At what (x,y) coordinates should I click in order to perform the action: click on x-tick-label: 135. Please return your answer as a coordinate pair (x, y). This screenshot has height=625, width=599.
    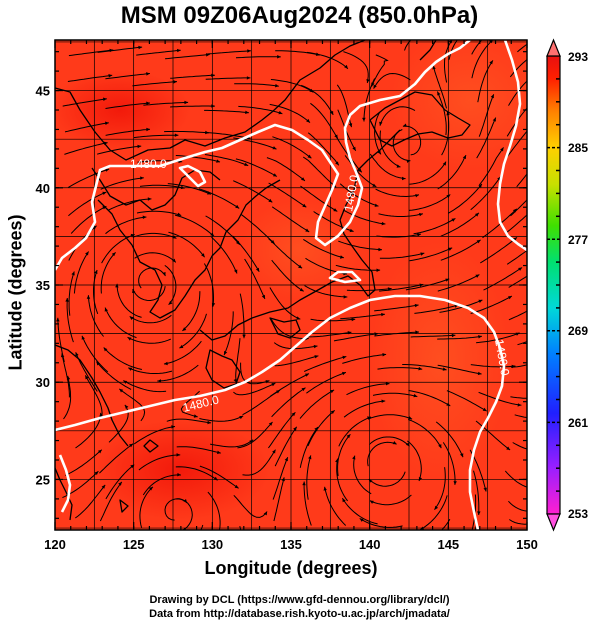
    Looking at the image, I should click on (291, 544).